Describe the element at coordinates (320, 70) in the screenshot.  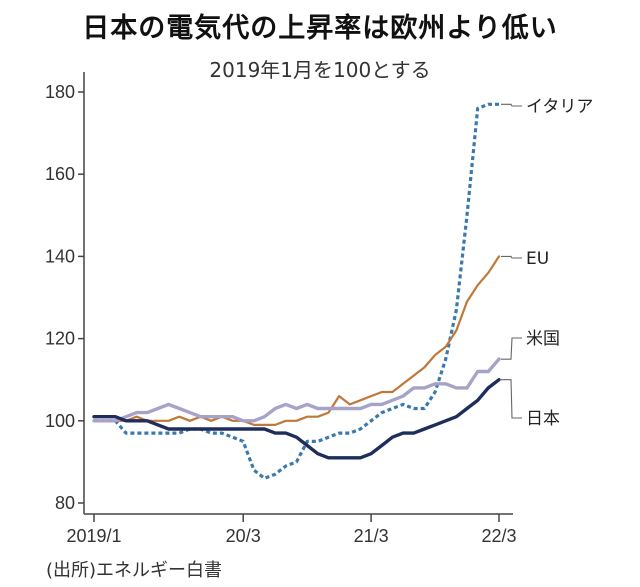
I see `chart-subtitle: 2019年1月を100とする` at that location.